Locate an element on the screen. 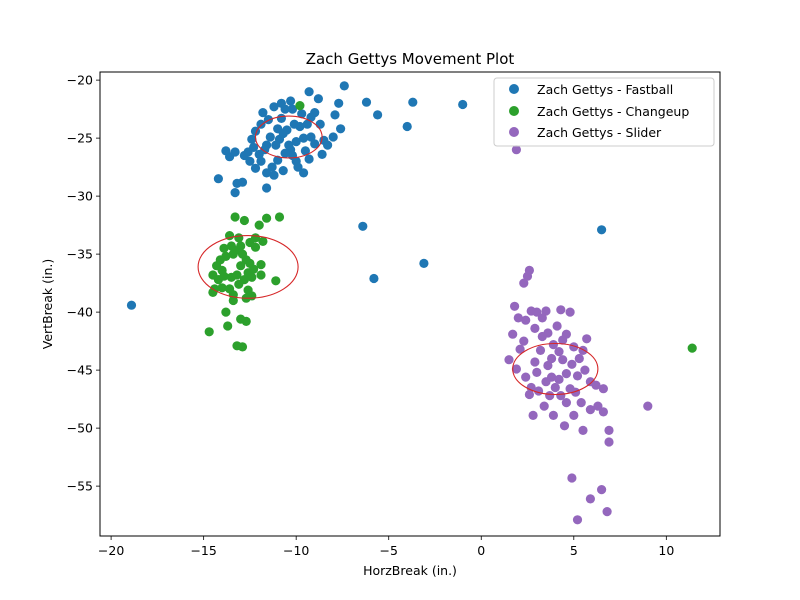 This screenshot has width=800, height=600. x-axis-ticks: −20 −15 −10 −5 0 5 10 is located at coordinates (386, 547).